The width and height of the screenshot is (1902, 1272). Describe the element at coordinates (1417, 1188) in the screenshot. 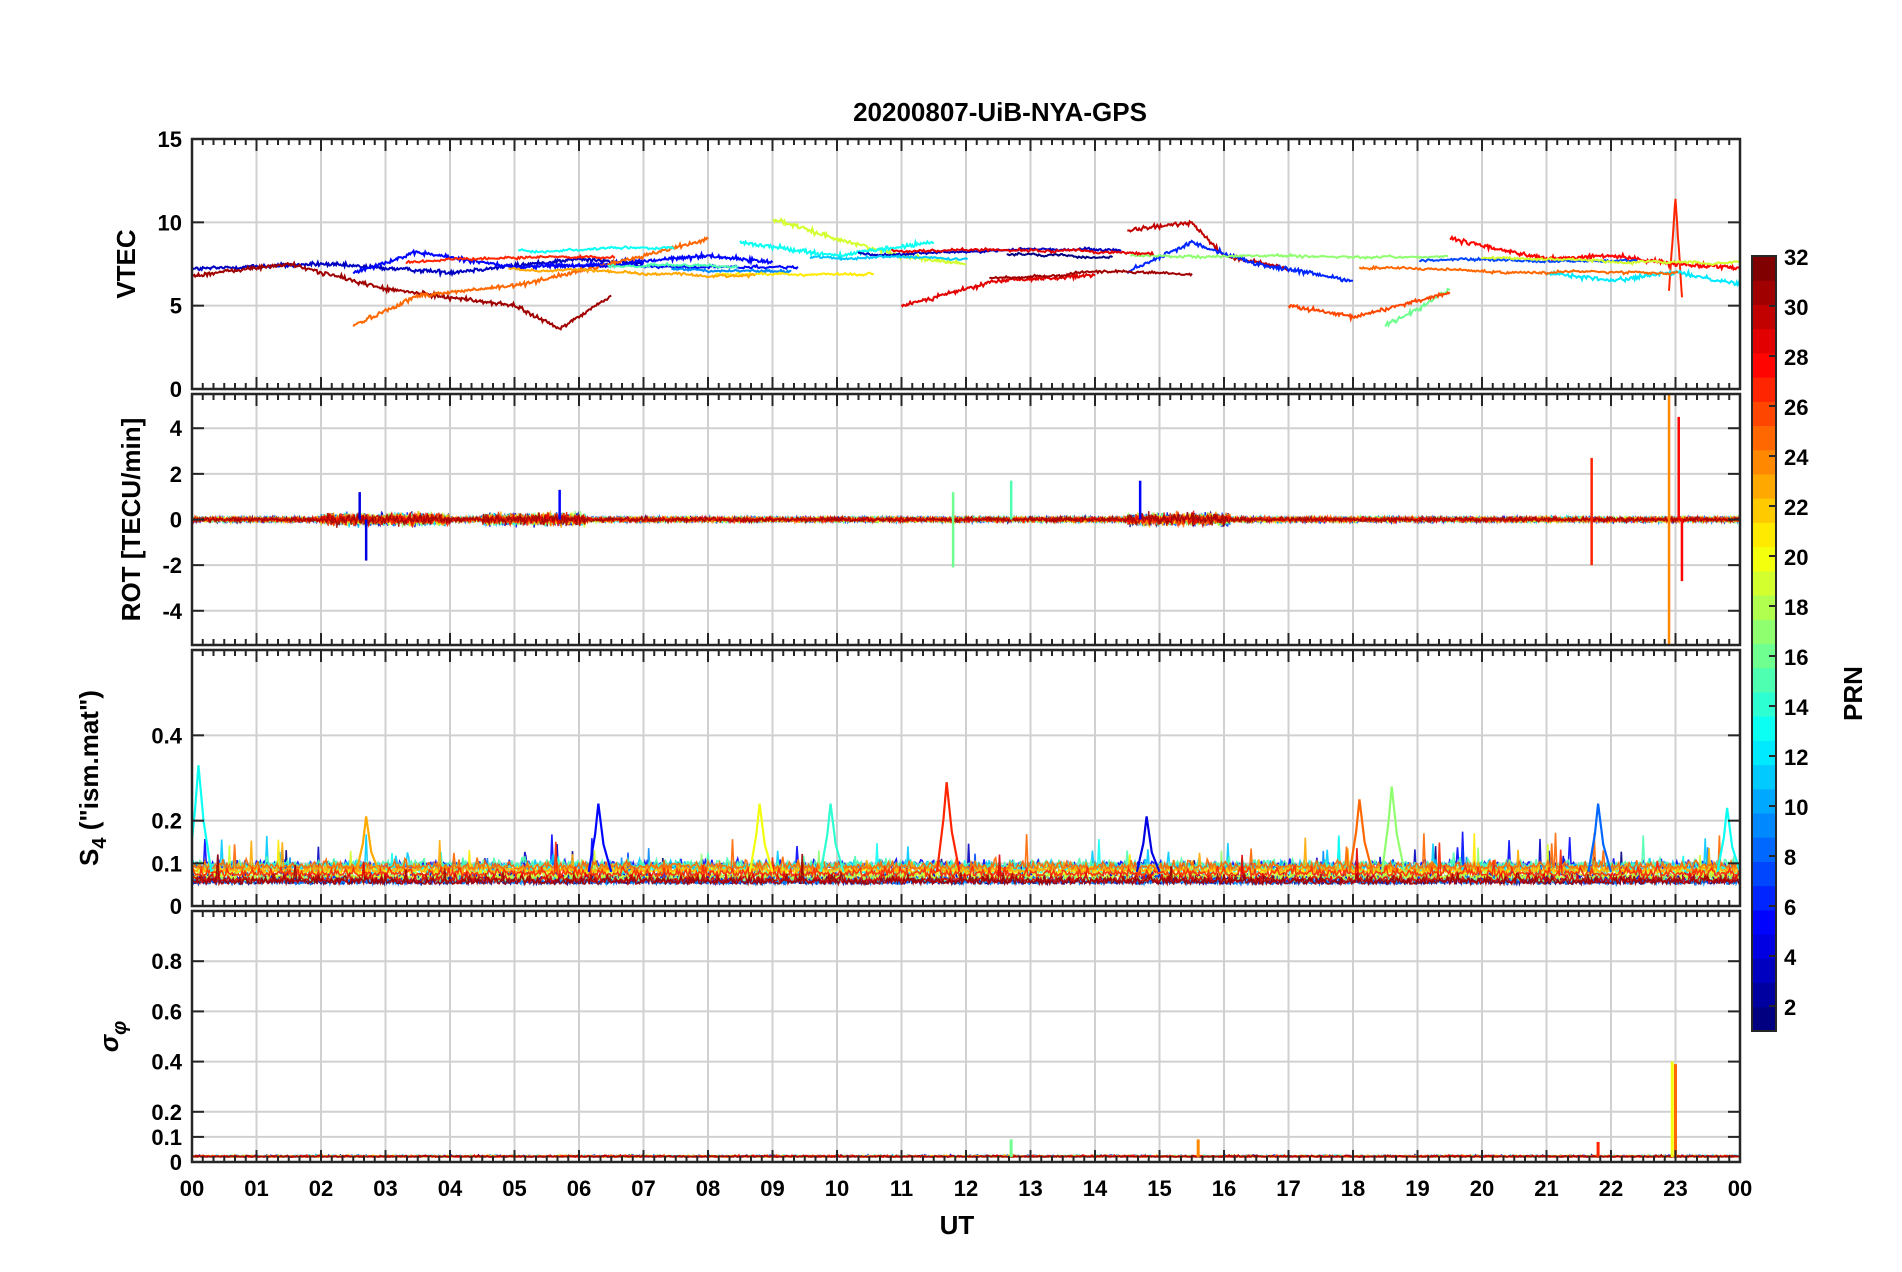

I see `x-tick-label: 19` at that location.